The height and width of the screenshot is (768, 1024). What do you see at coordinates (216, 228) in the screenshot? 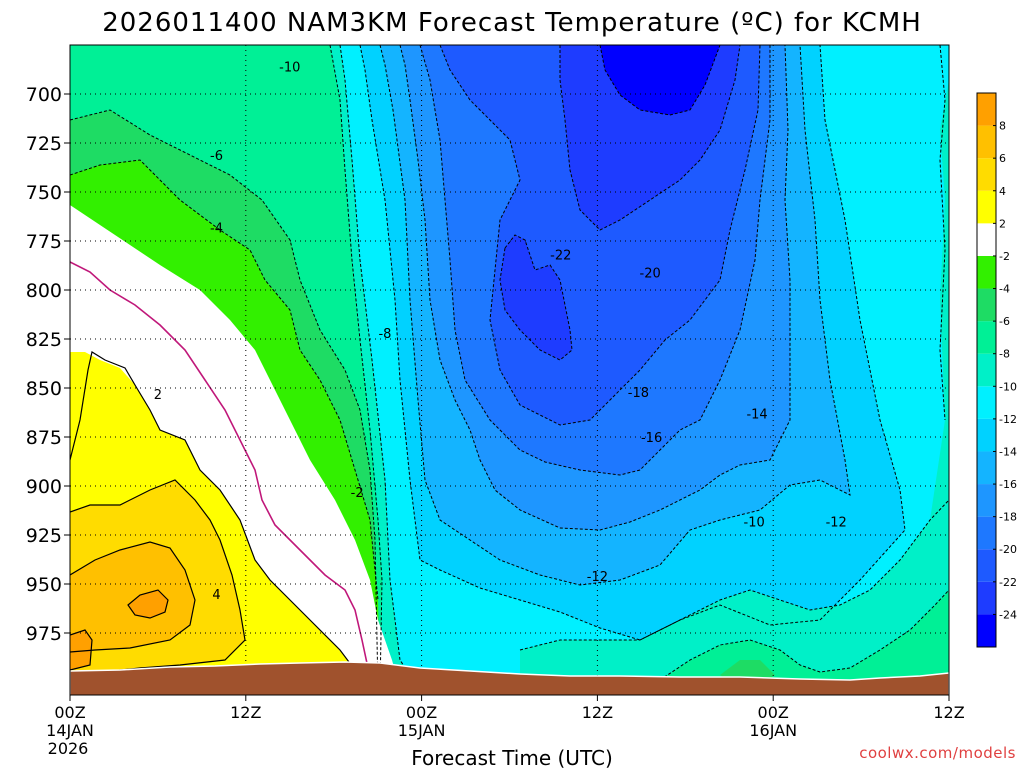
I see `contour-label: -4` at bounding box center [216, 228].